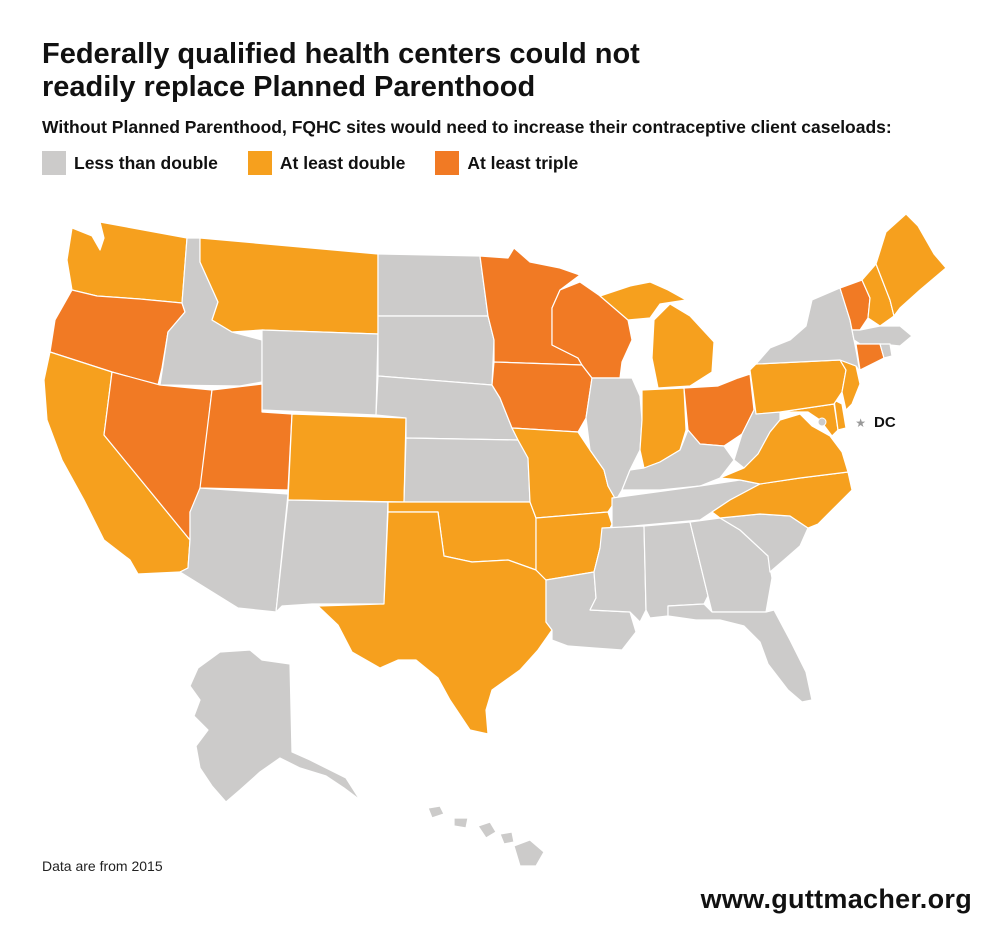 Image resolution: width=1000 pixels, height=929 pixels. Describe the element at coordinates (54, 163) in the screenshot. I see `legend-swatch-low` at that location.